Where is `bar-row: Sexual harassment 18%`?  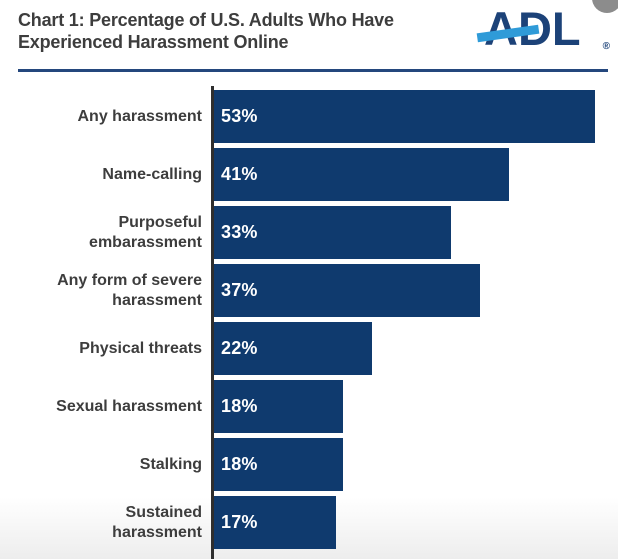 bar-row: Sexual harassment 18% is located at coordinates (309, 406).